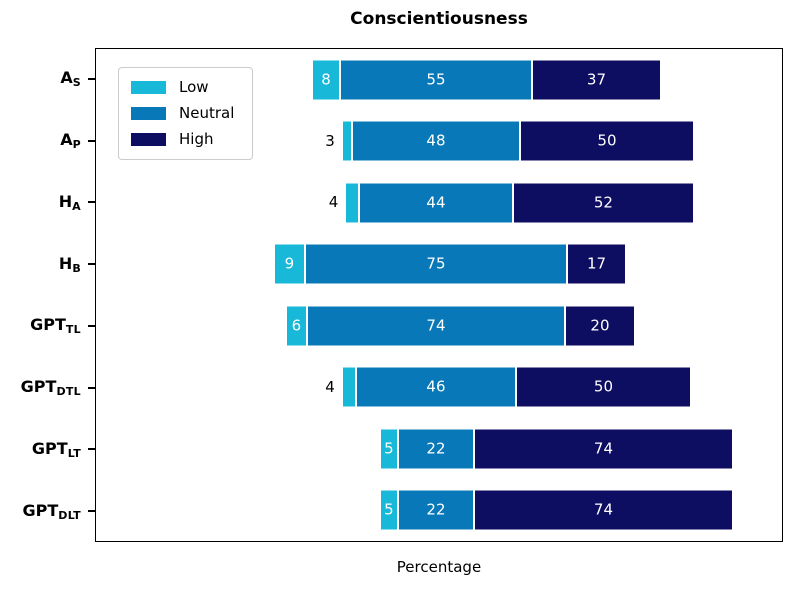 The width and height of the screenshot is (797, 589). Describe the element at coordinates (69, 202) in the screenshot. I see `category-label: HA` at that location.